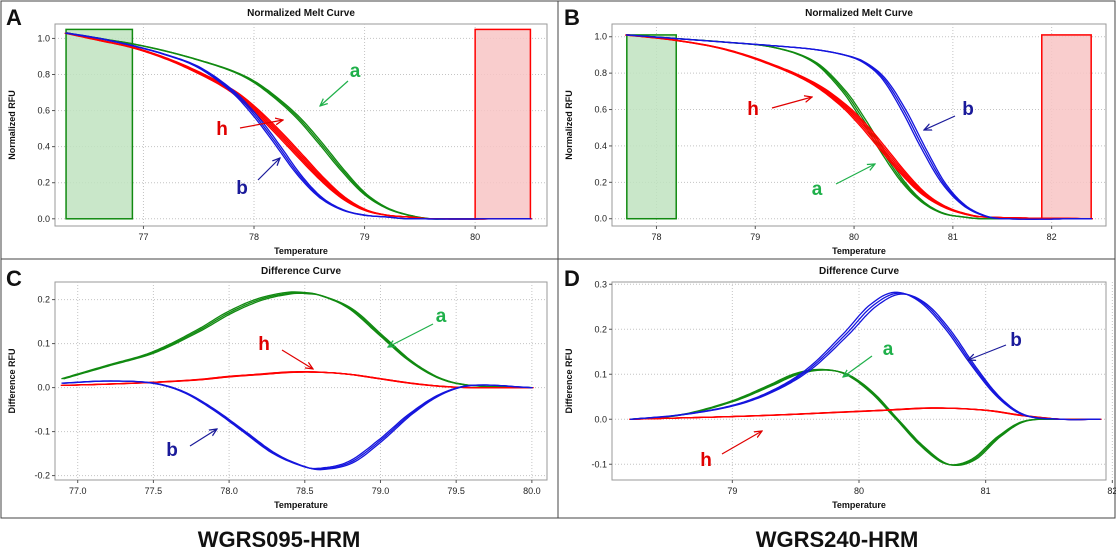  I want to click on x-tick-label: 77, so click(143, 237).